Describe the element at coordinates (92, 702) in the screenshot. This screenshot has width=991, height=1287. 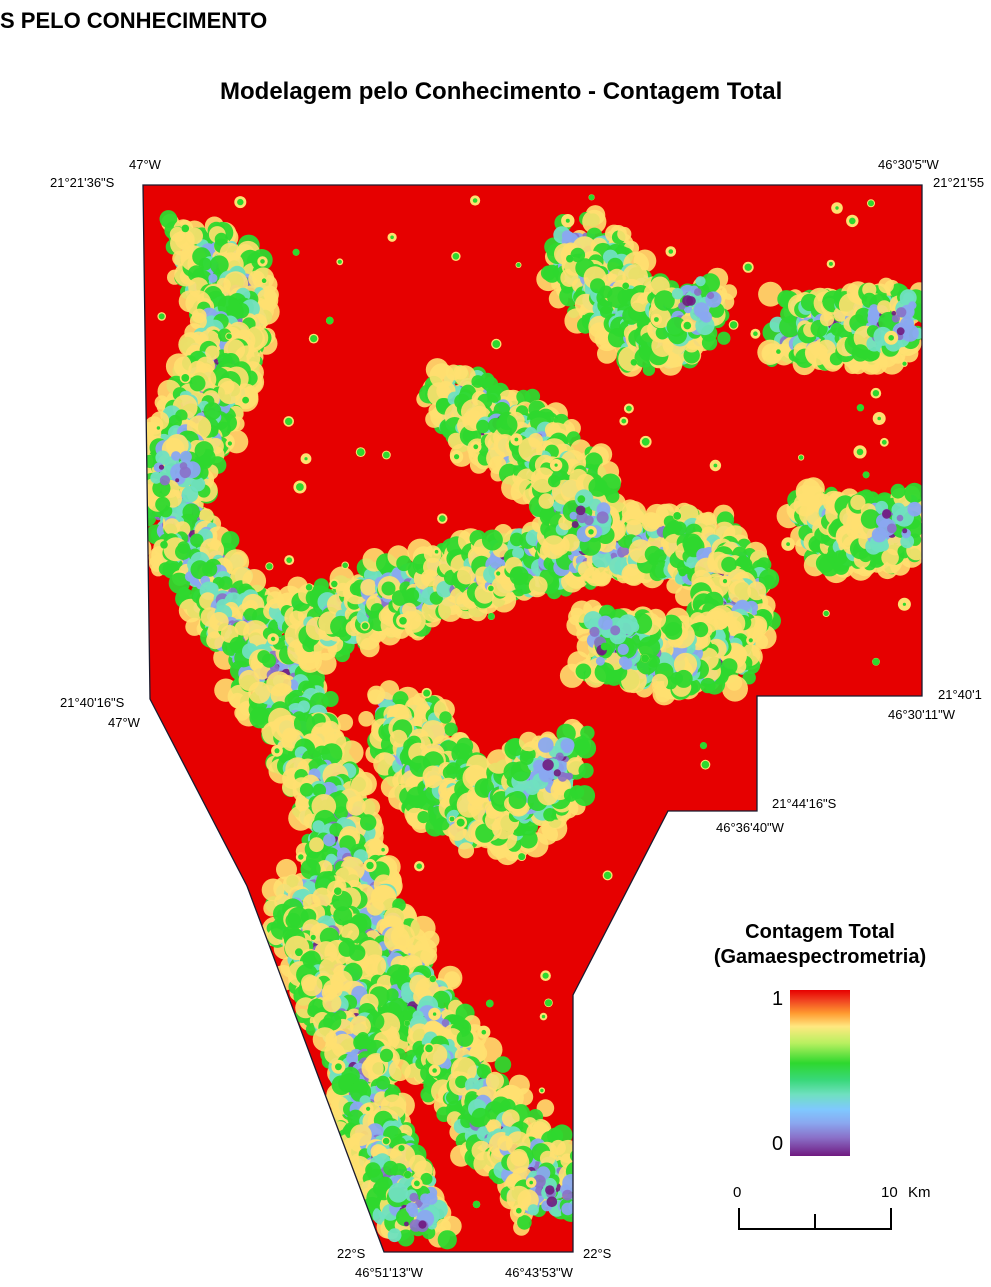
I see `coord-mid-left-lat: 21°40'16"S` at that location.